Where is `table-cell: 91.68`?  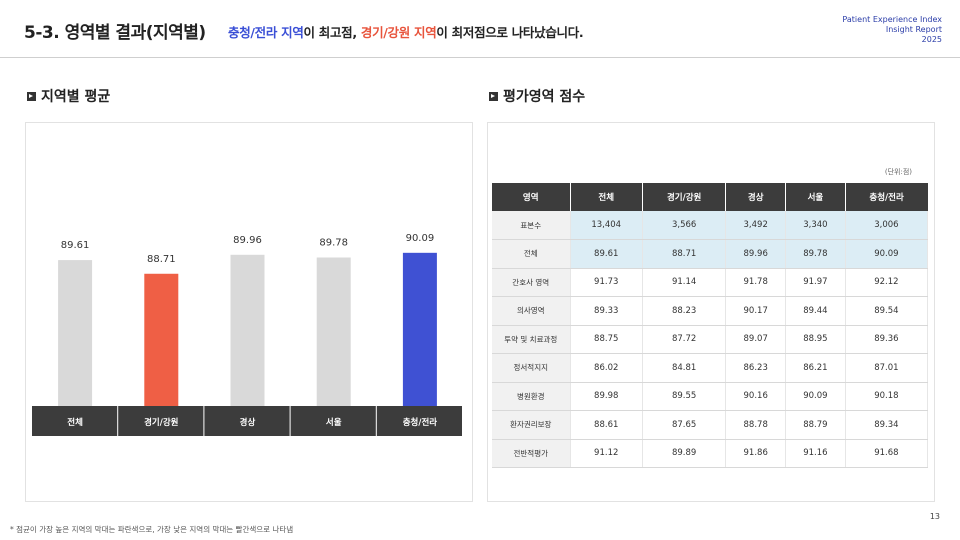 table-cell: 91.68 is located at coordinates (887, 453).